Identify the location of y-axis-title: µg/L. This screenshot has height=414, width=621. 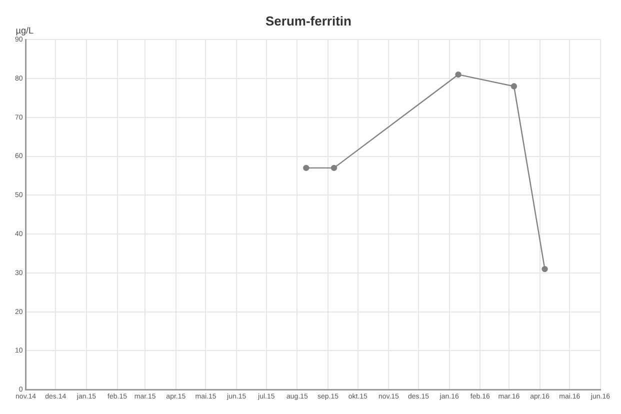
(25, 31).